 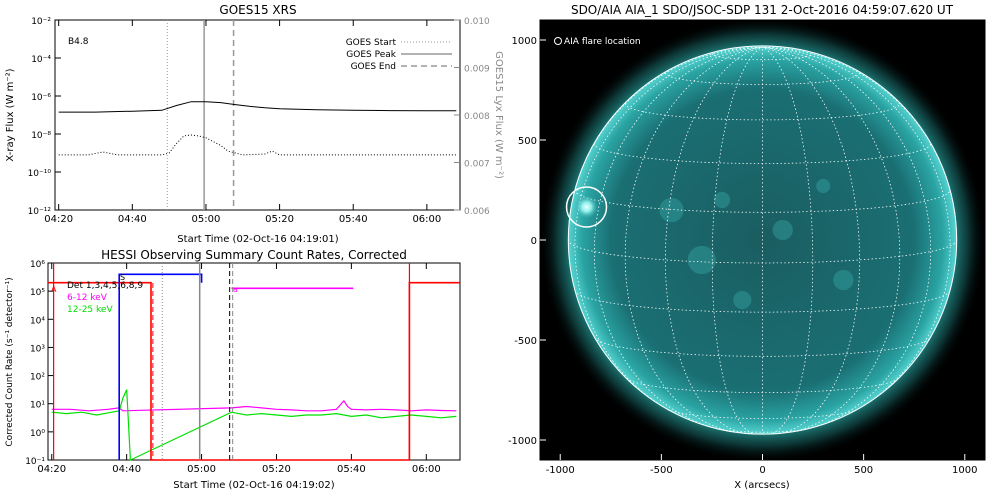 What do you see at coordinates (558, 41) in the screenshot?
I see `aia-legend-circle-icon` at bounding box center [558, 41].